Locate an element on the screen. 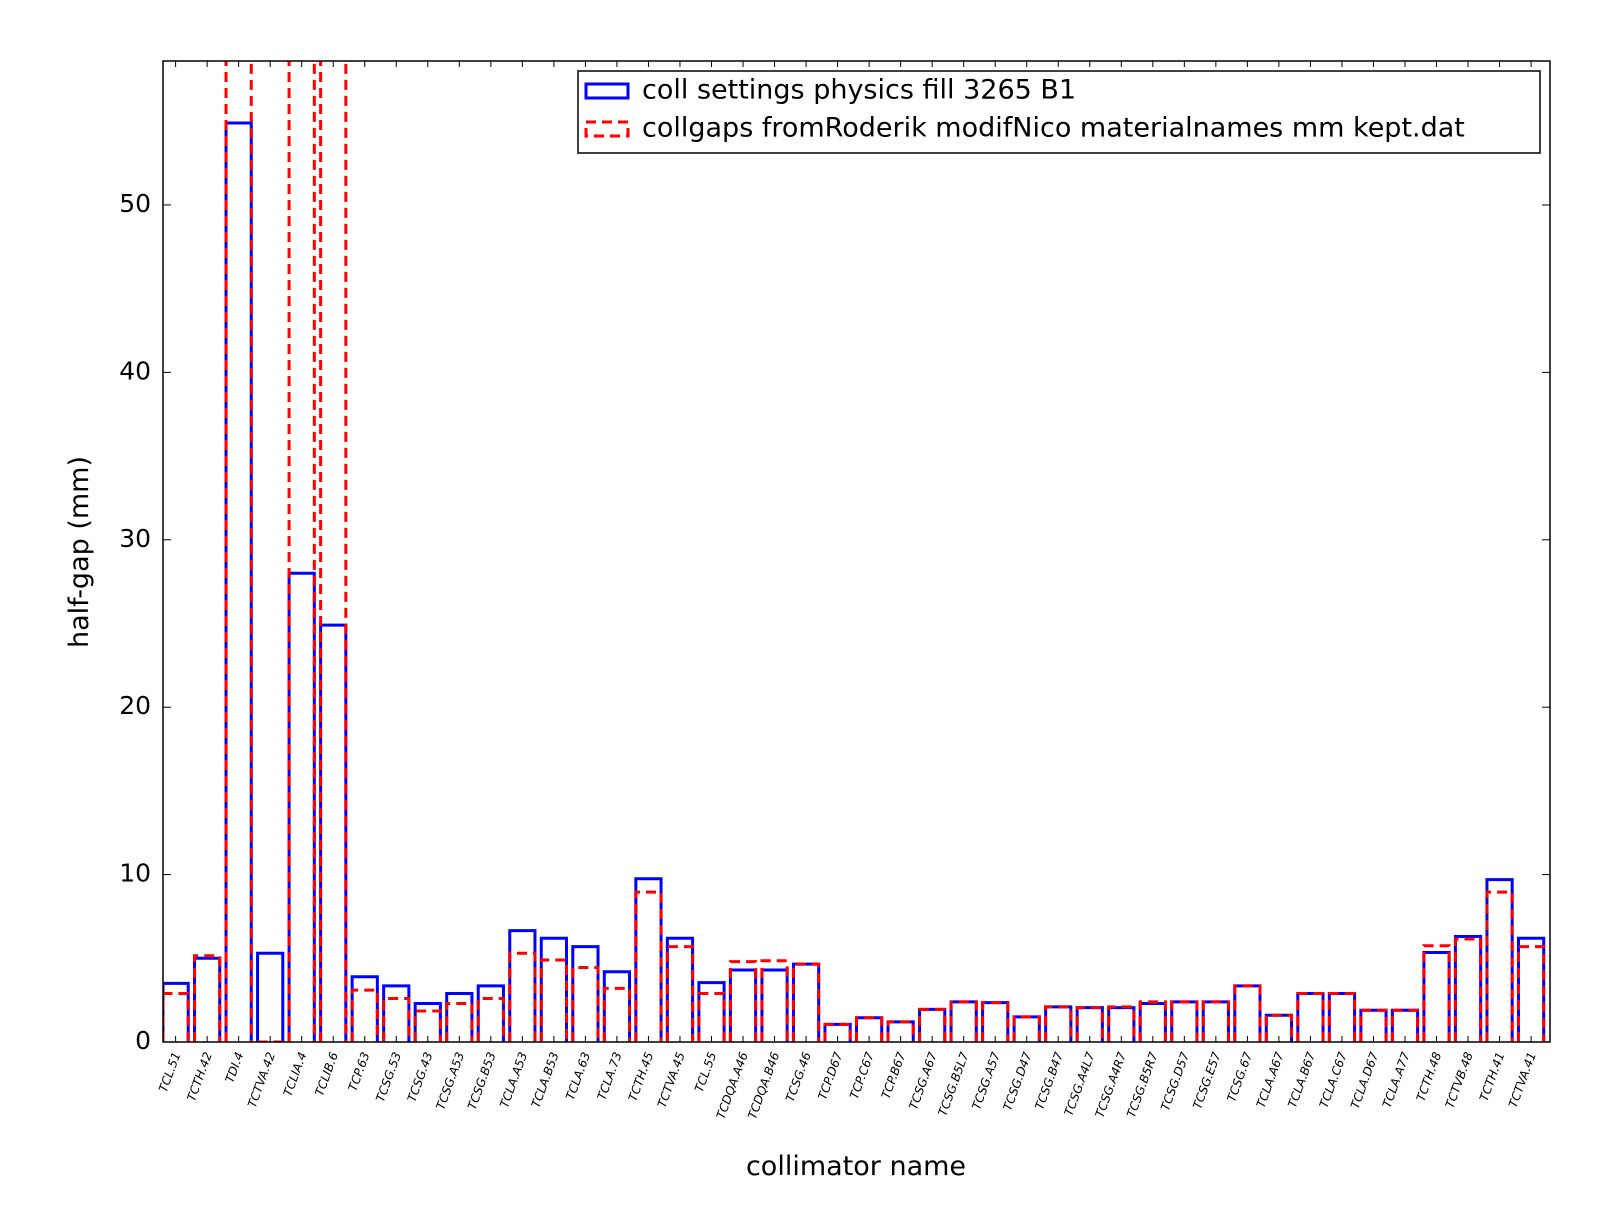 The image size is (1612, 1212). x-tick-label: TCTH.45 is located at coordinates (641, 1076).